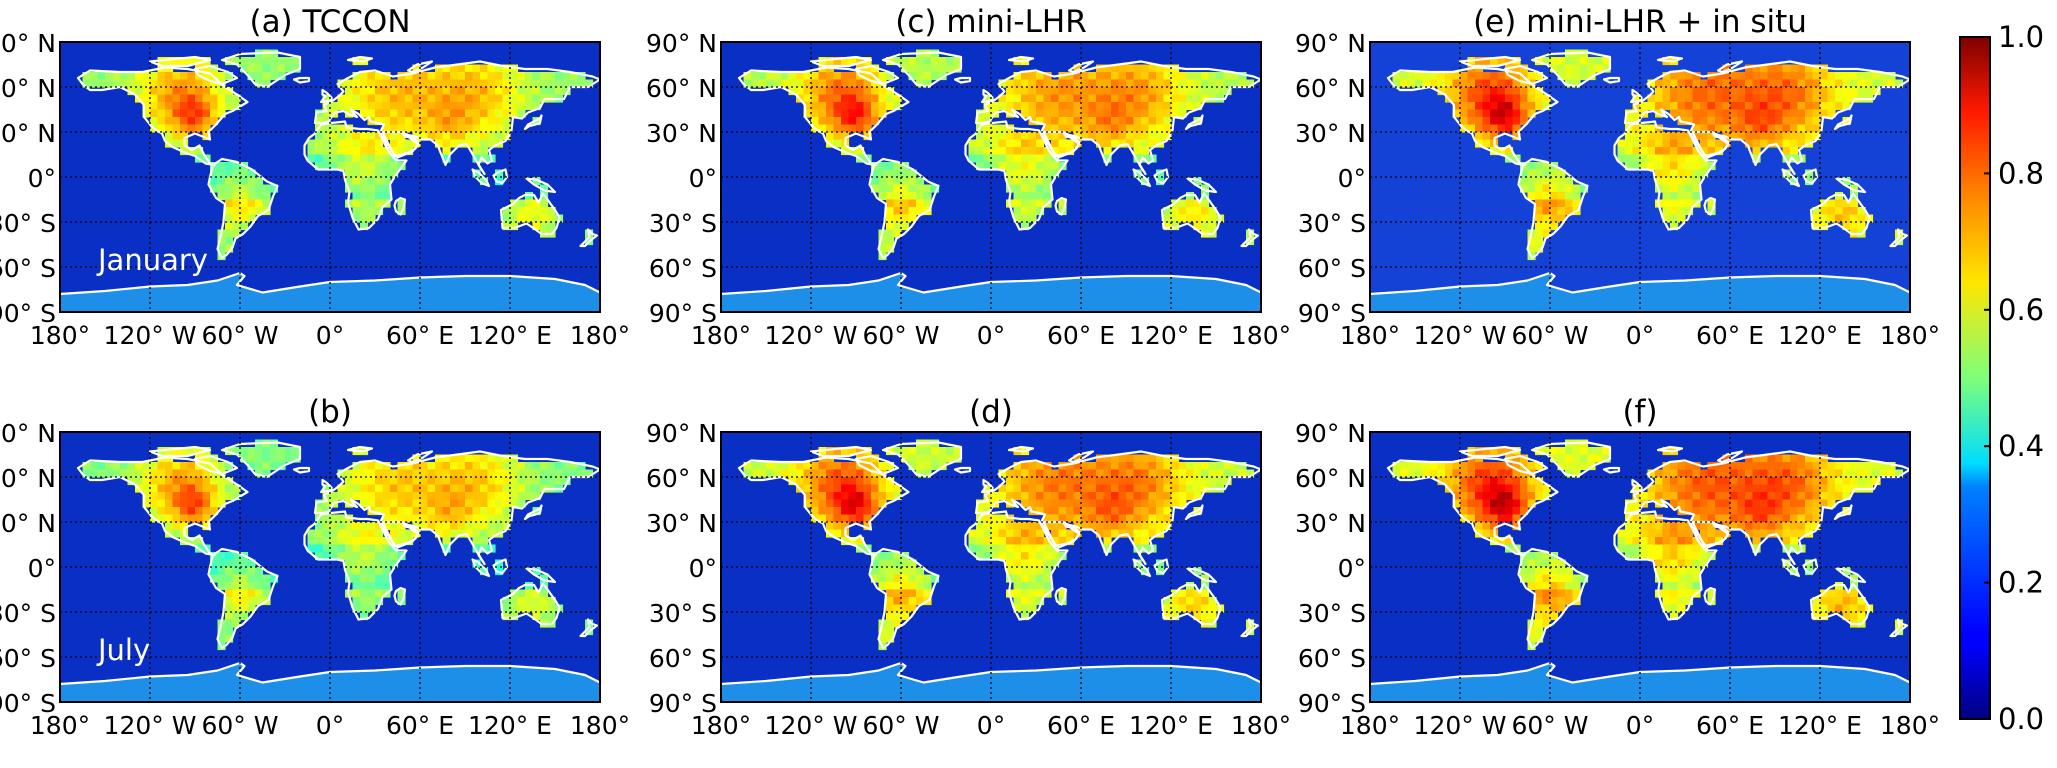 Image resolution: width=2057 pixels, height=768 pixels. What do you see at coordinates (1370, 725) in the screenshot?
I see `lon-tick-label: 180°` at bounding box center [1370, 725].